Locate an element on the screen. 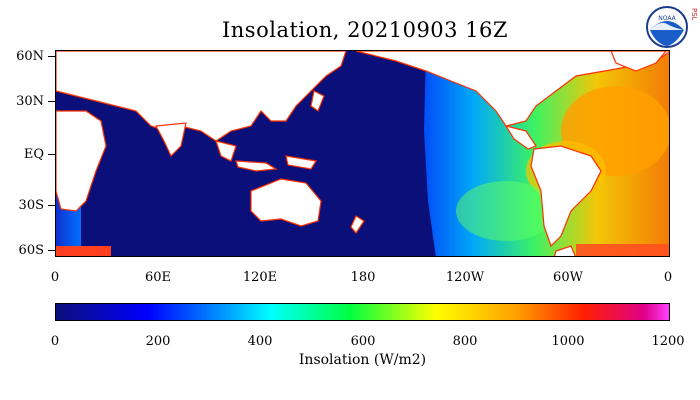  lon-label-120e: 120E is located at coordinates (260, 277).